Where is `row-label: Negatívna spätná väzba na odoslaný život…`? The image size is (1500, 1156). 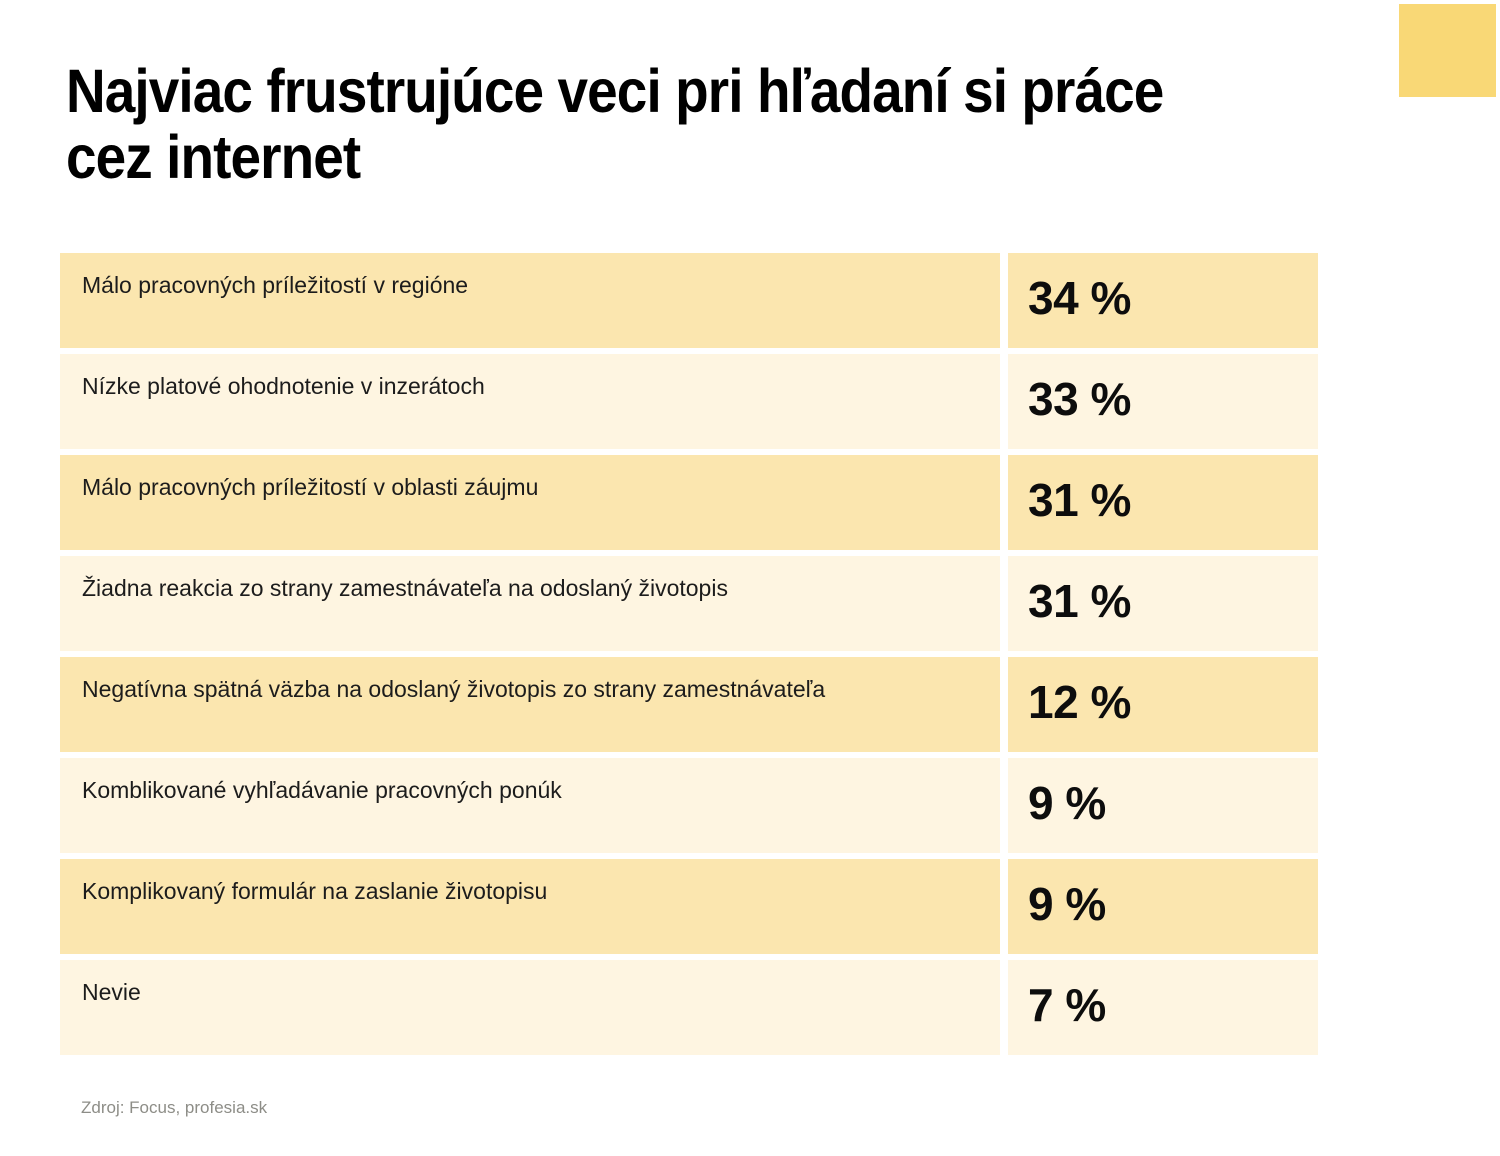 row-label: Negatívna spätná väzba na odoslaný život… is located at coordinates (530, 704).